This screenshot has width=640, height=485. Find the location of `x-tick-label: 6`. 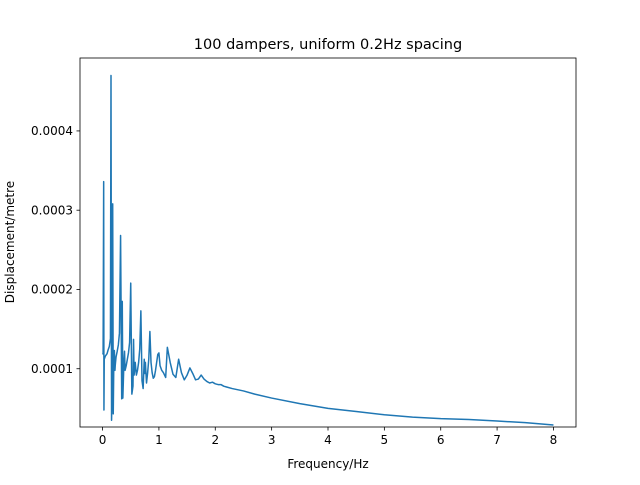

x-tick-label: 6 is located at coordinates (441, 440).